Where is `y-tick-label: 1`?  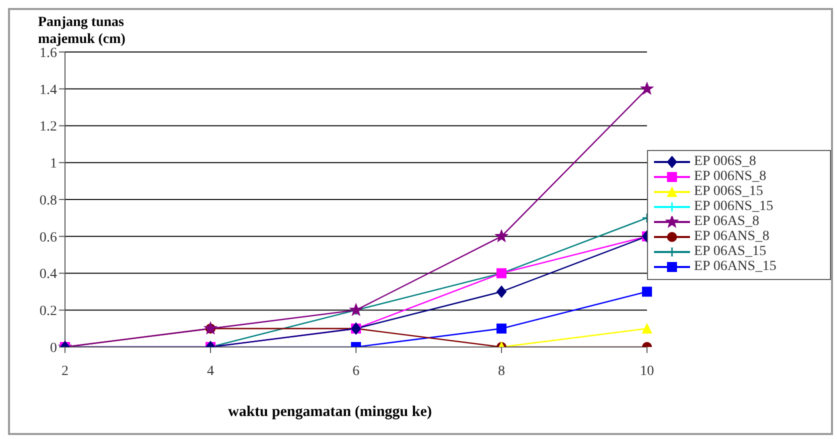 y-tick-label: 1 is located at coordinates (53, 164).